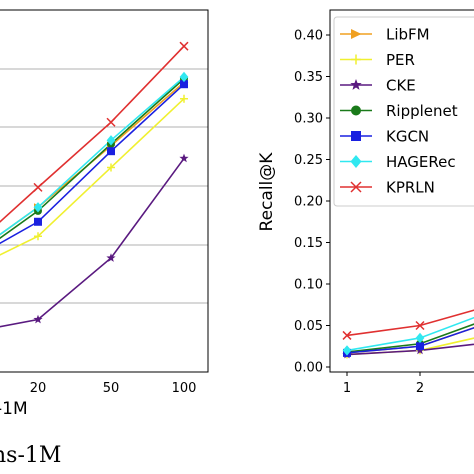 Image resolution: width=474 pixels, height=474 pixels. Describe the element at coordinates (356, 136) in the screenshot. I see `legend-marker-kgcn` at that location.